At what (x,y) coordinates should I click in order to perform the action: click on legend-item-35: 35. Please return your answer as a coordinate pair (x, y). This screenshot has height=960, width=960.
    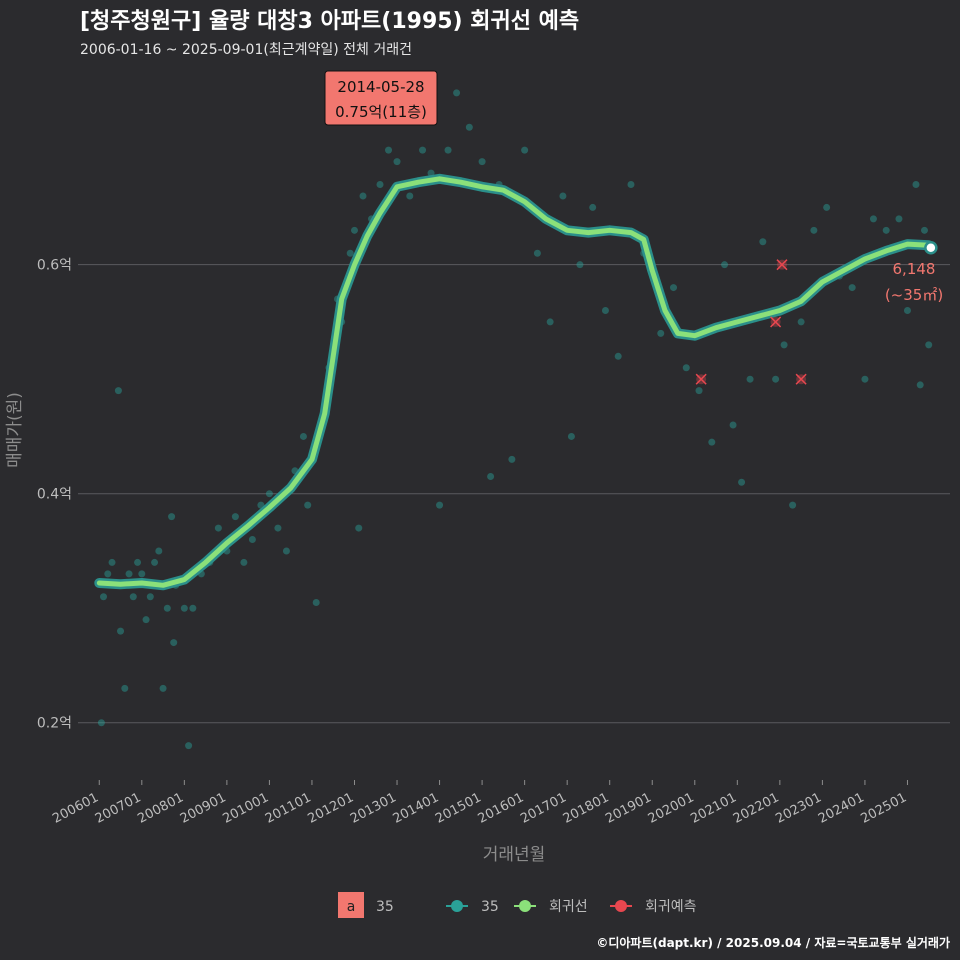
    Looking at the image, I should click on (472, 907).